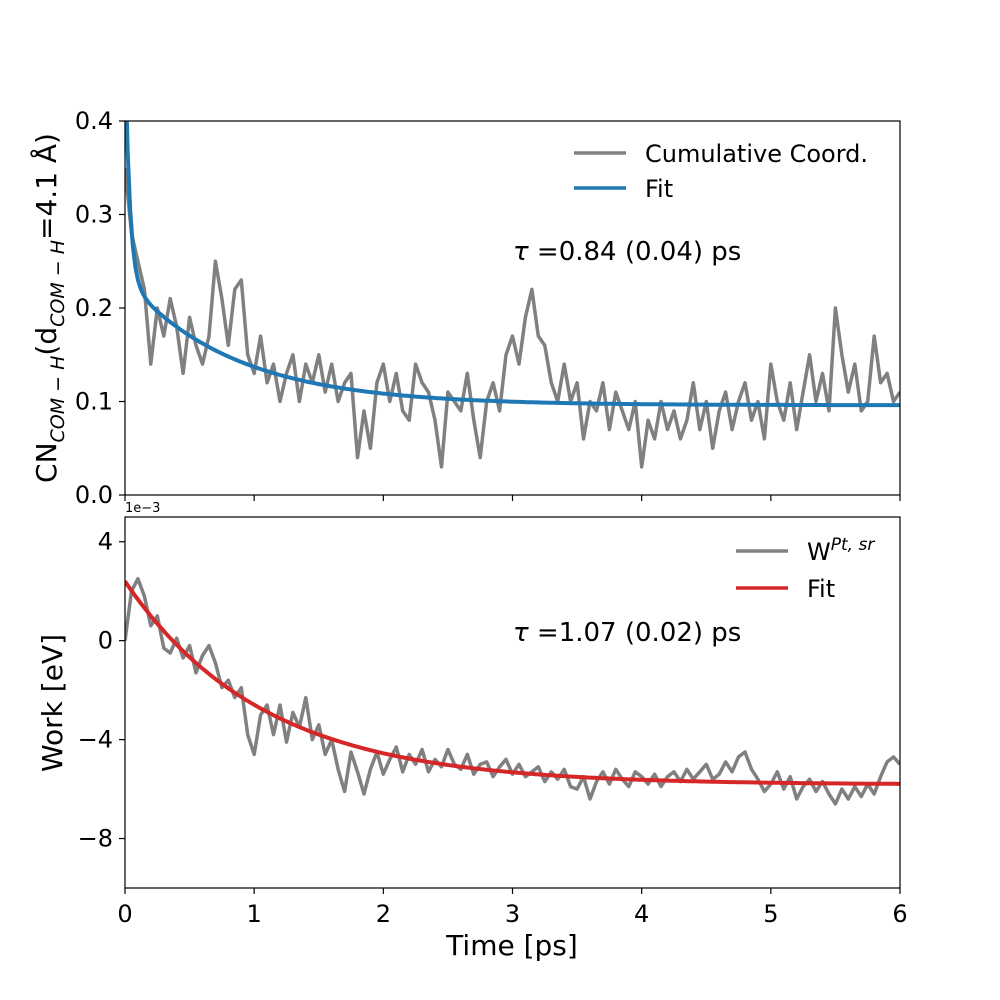 The width and height of the screenshot is (1000, 1000). What do you see at coordinates (770, 914) in the screenshot?
I see `x-tick-label: 5` at bounding box center [770, 914].